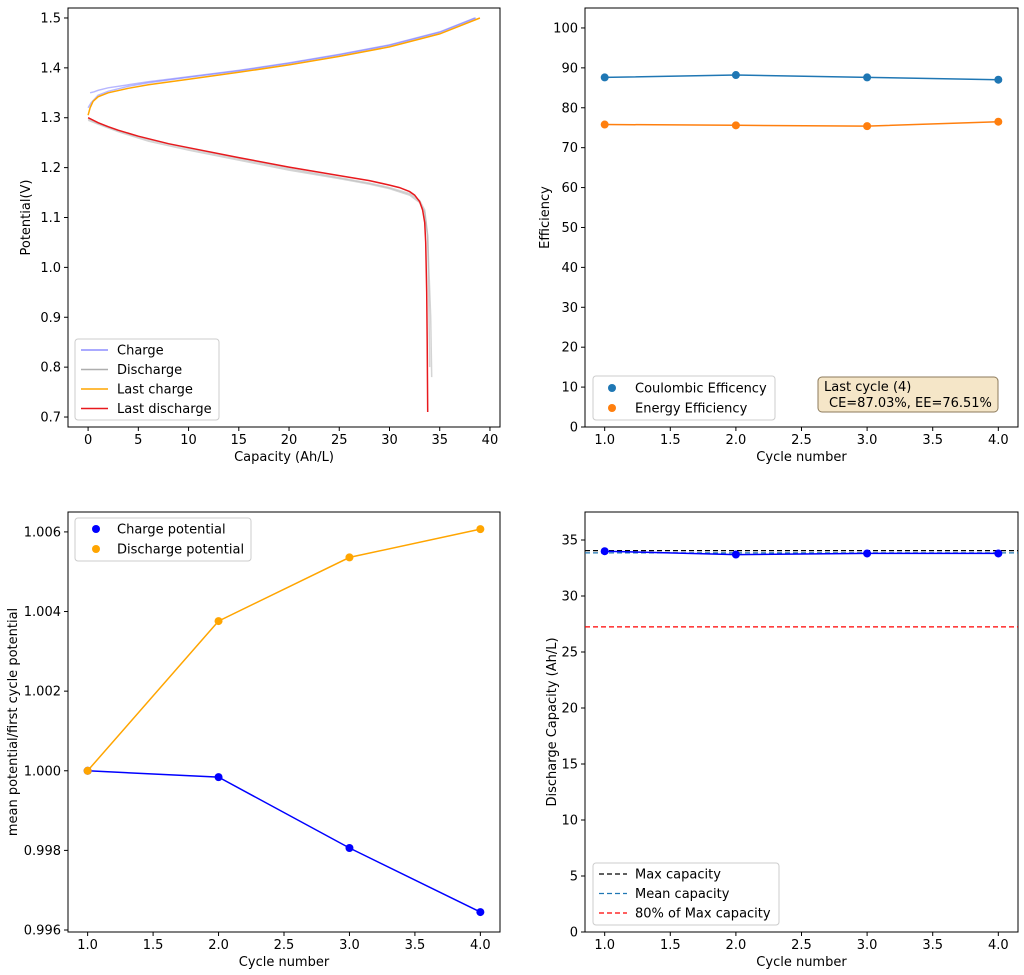 The width and height of the screenshot is (1024, 975). I want to click on legend: Coulombic Efficency Energy Efficiency, so click(684, 398).